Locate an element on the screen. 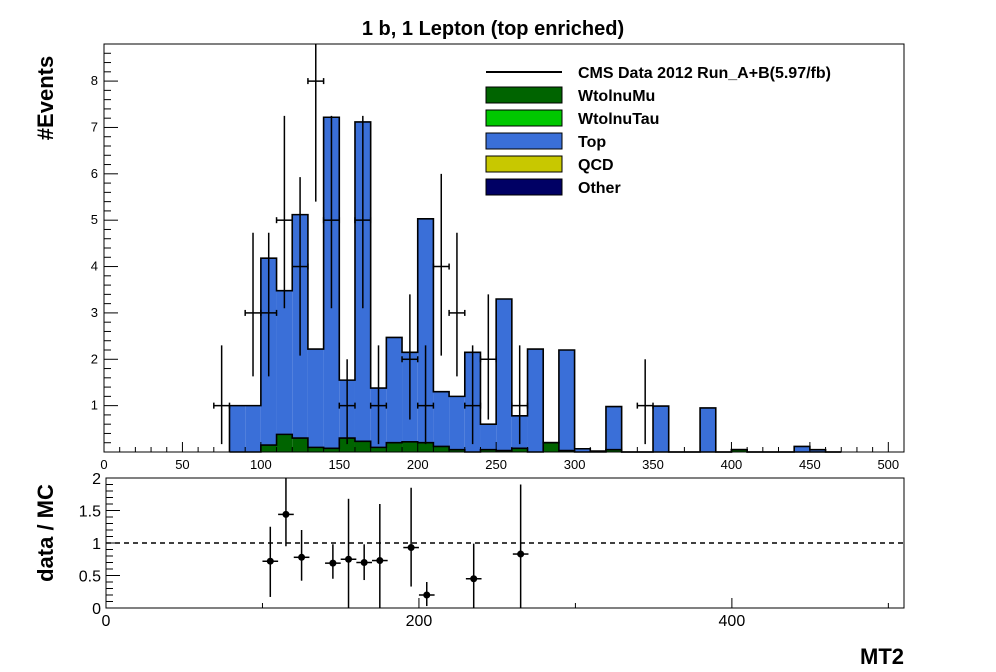 Image resolution: width=996 pixels, height=672 pixels. x-tick-label: 50 is located at coordinates (182, 464).